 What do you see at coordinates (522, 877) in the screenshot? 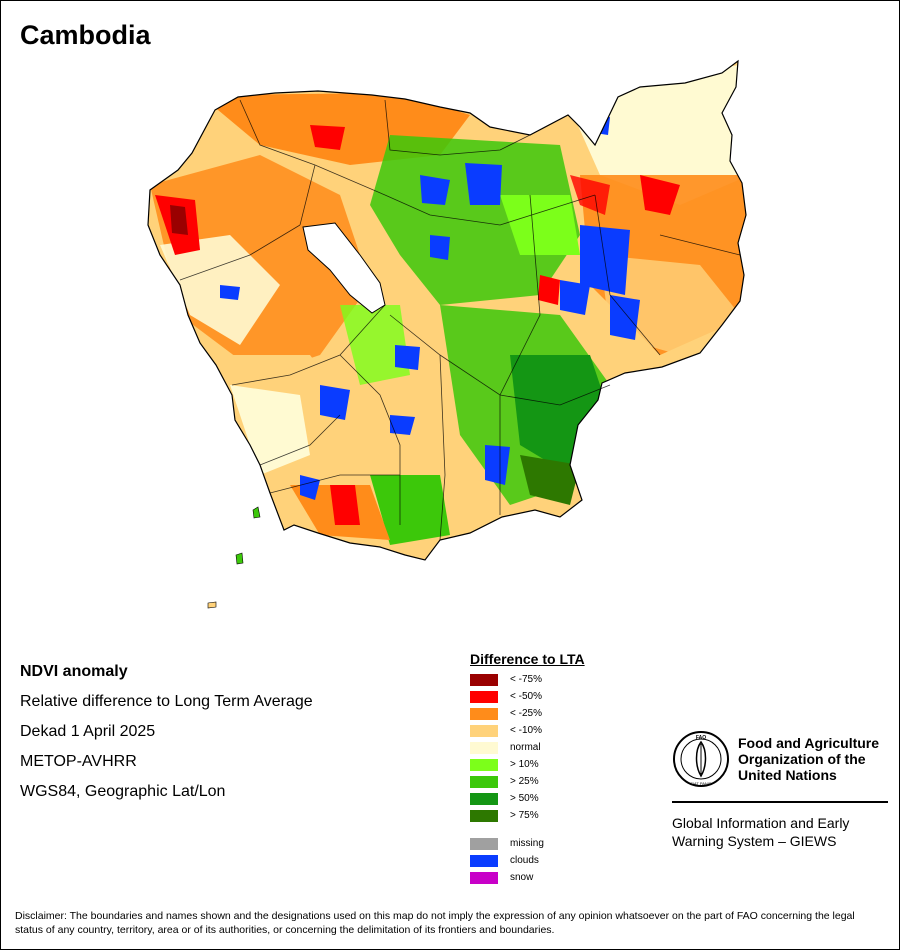
I see `legend-label: snow` at bounding box center [522, 877].